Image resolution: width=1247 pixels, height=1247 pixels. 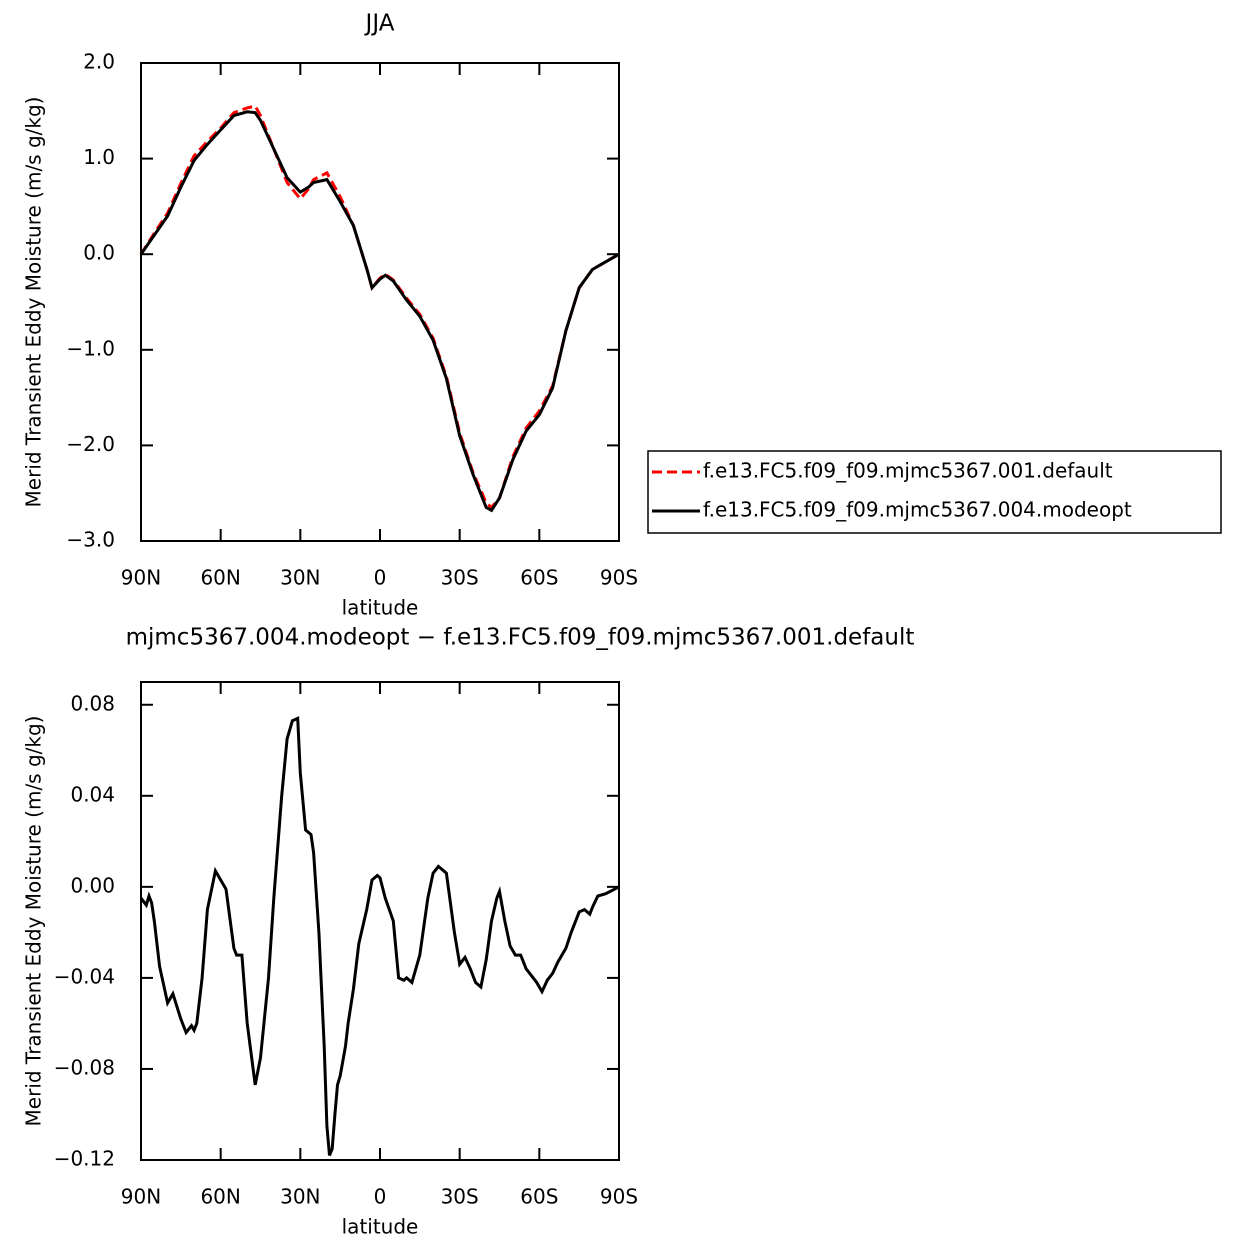 What do you see at coordinates (84, 1067) in the screenshot?
I see `y-tick-label: −0.08` at bounding box center [84, 1067].